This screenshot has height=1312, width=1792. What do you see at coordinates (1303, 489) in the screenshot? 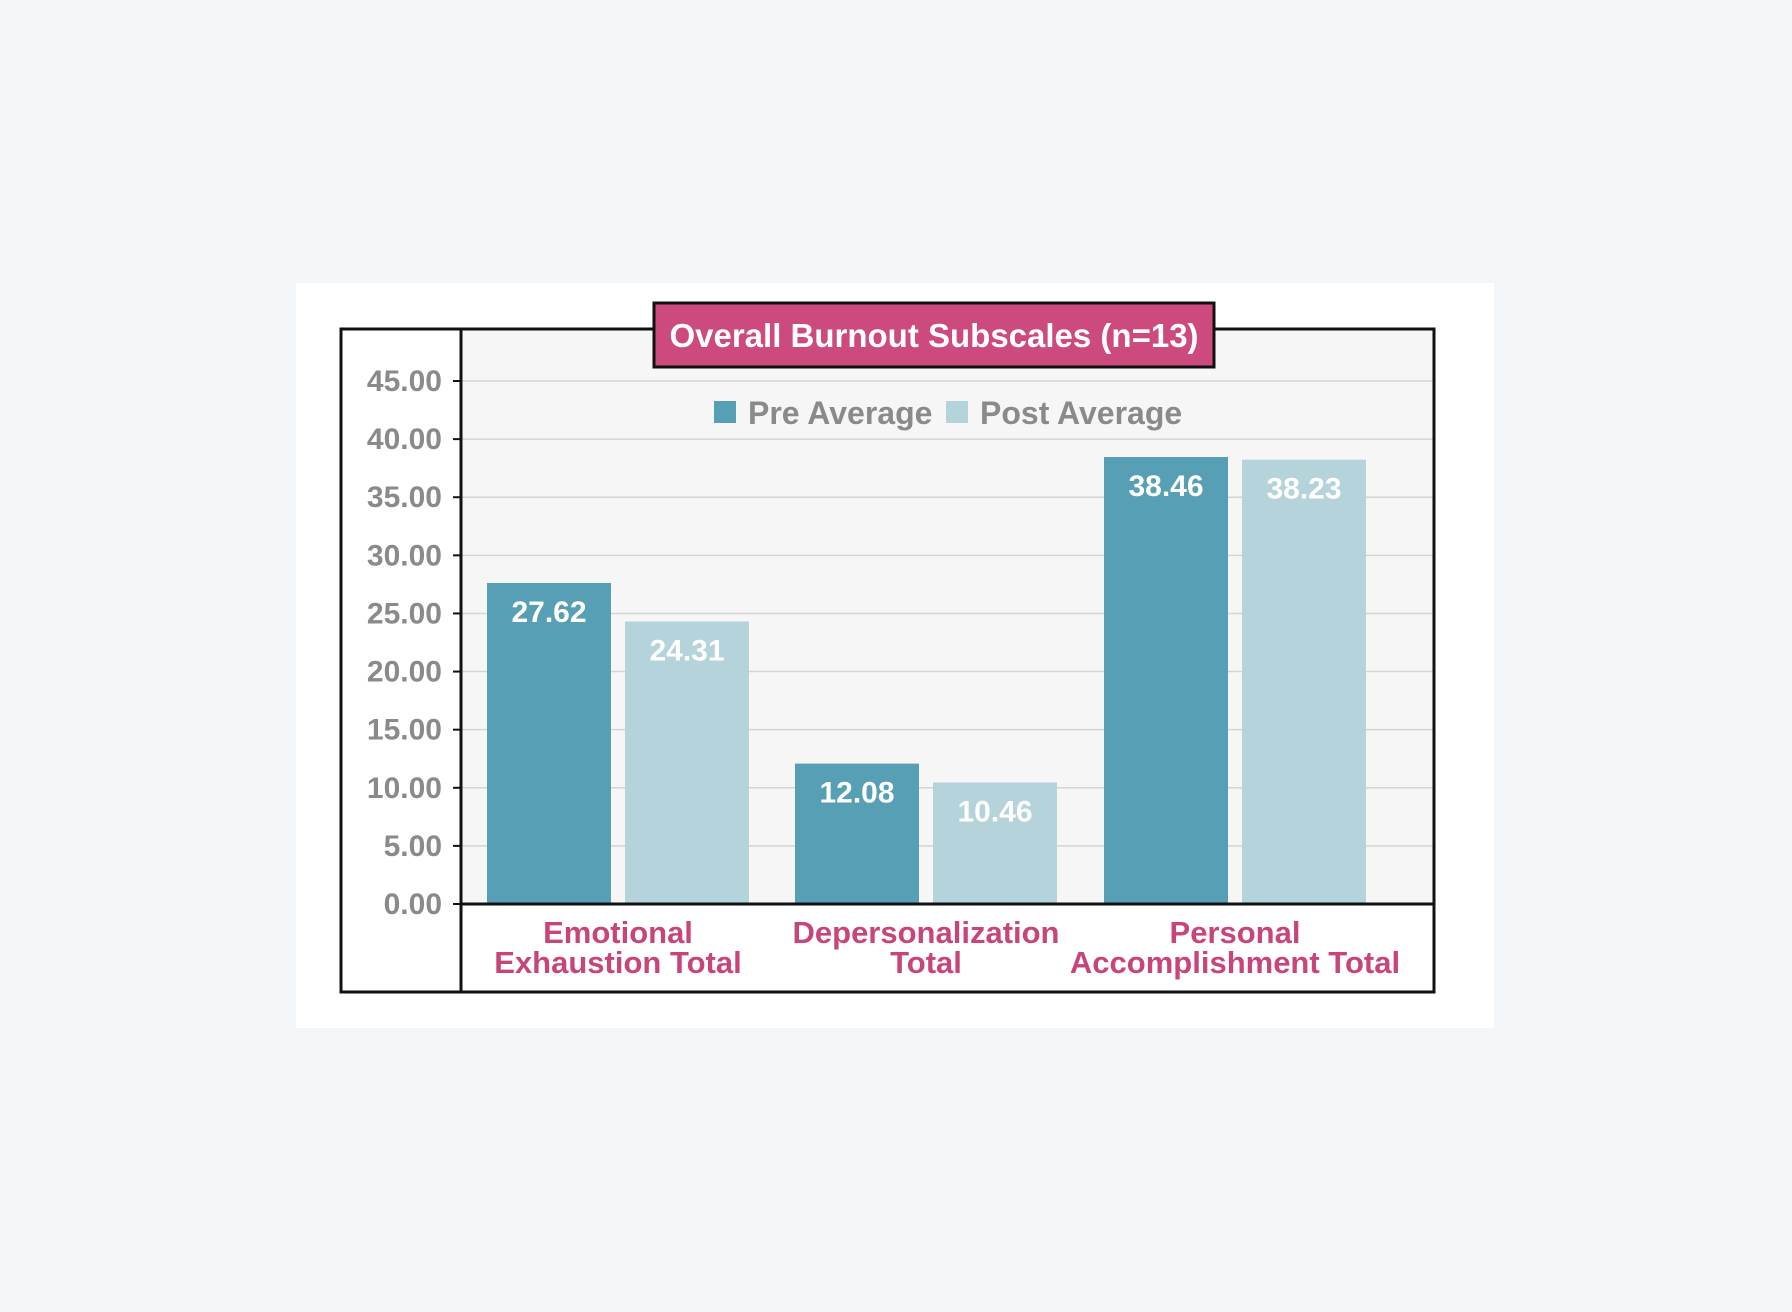
I see `data-label: 38.23` at bounding box center [1303, 489].